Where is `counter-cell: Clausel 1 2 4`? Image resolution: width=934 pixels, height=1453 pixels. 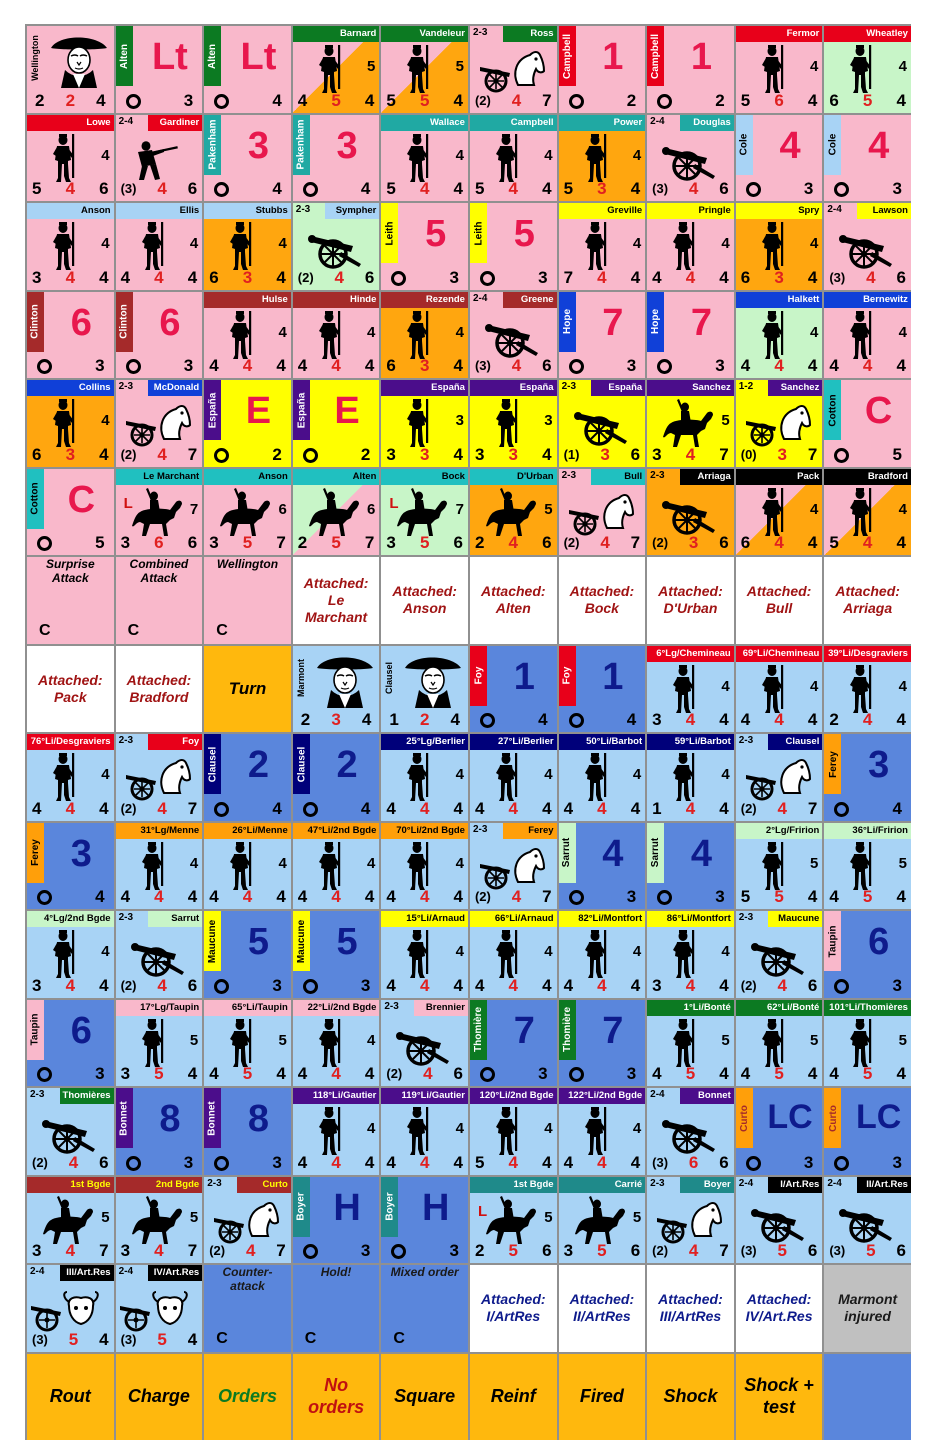 counter-cell: Clausel 1 2 4 is located at coordinates (424, 688).